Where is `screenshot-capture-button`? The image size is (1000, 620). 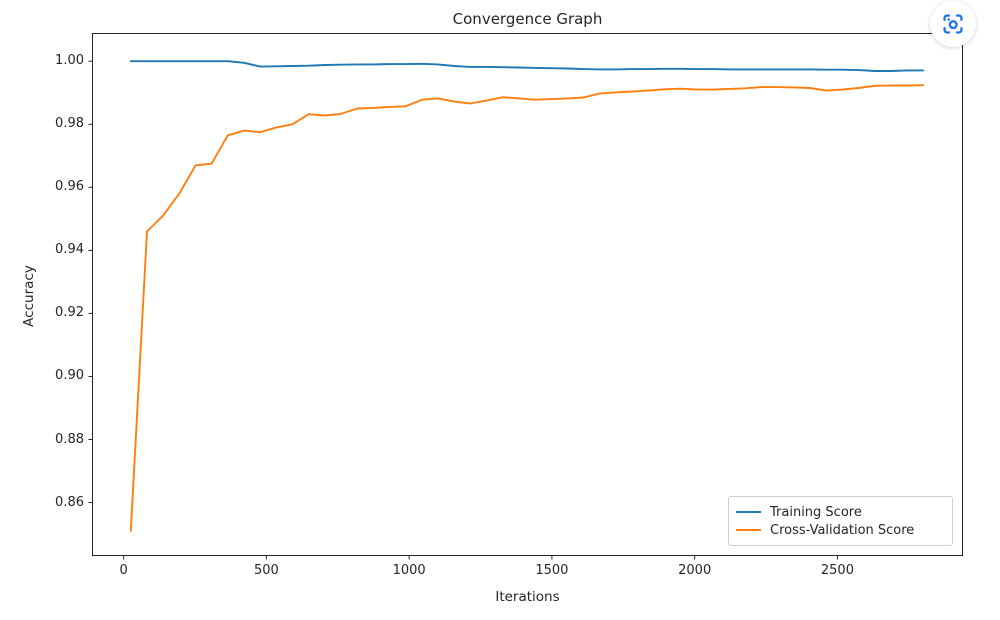 screenshot-capture-button is located at coordinates (953, 24).